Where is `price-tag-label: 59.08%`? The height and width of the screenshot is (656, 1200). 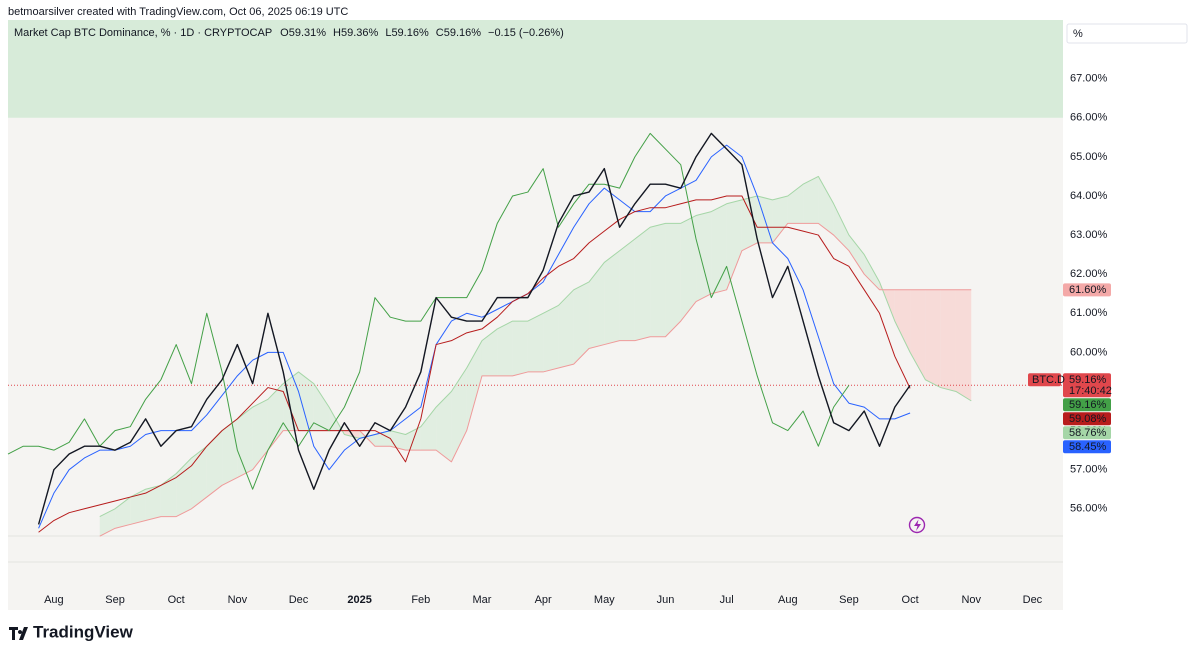
price-tag-label: 59.08% is located at coordinates (1088, 419).